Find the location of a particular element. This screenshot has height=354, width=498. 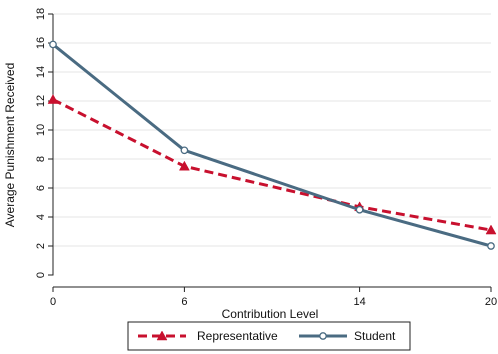

y-tick-label: 18 is located at coordinates (41, 14).